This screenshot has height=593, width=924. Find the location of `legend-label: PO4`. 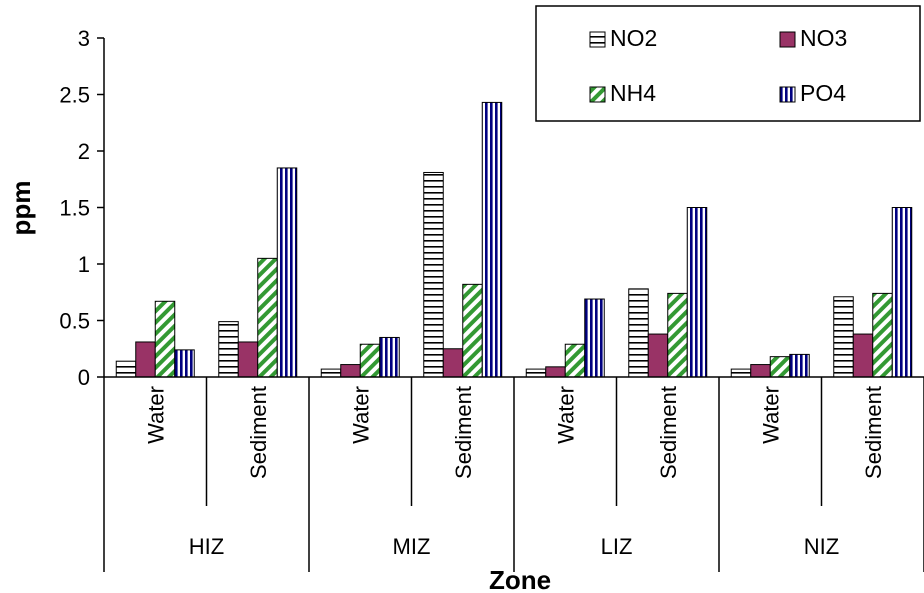

legend-label: PO4 is located at coordinates (823, 93).